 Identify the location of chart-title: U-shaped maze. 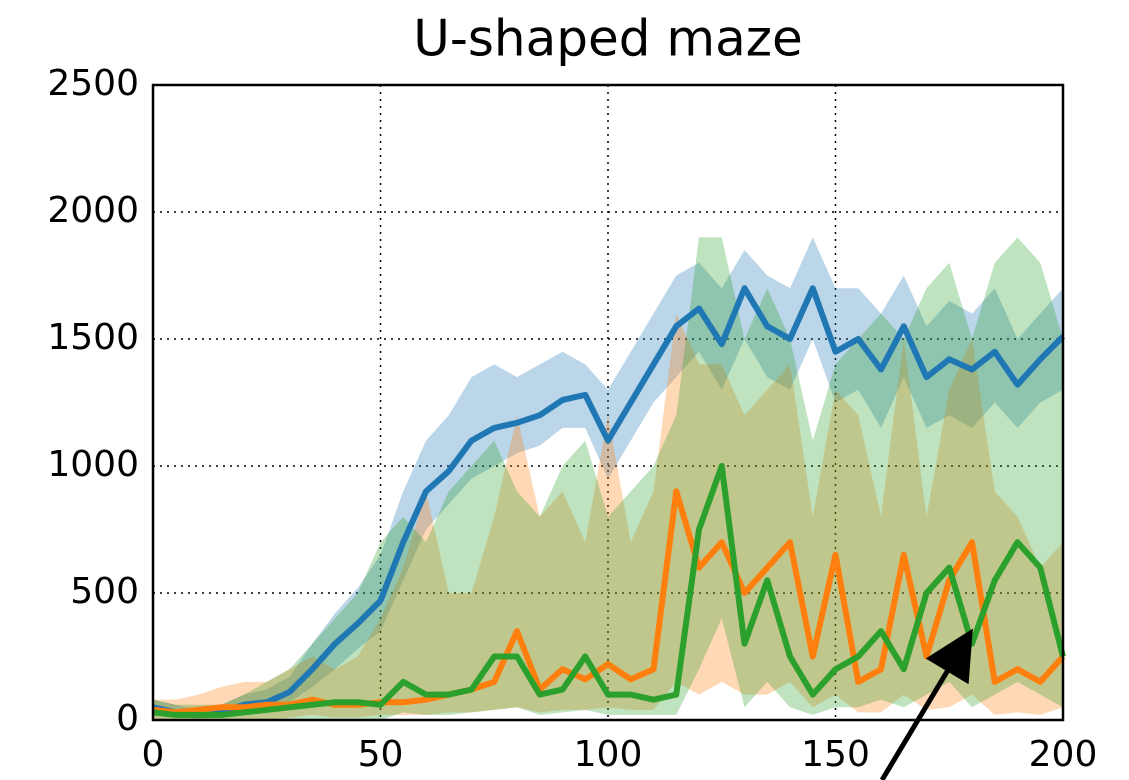
(608, 39).